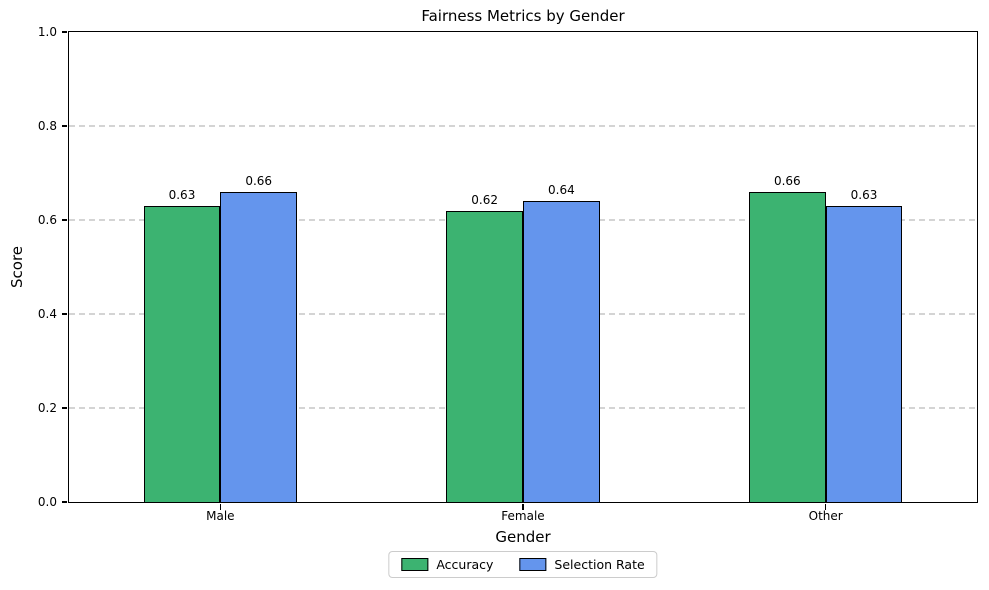 Image resolution: width=989 pixels, height=590 pixels. What do you see at coordinates (561, 351) in the screenshot?
I see `bar-selection-rate-female` at bounding box center [561, 351].